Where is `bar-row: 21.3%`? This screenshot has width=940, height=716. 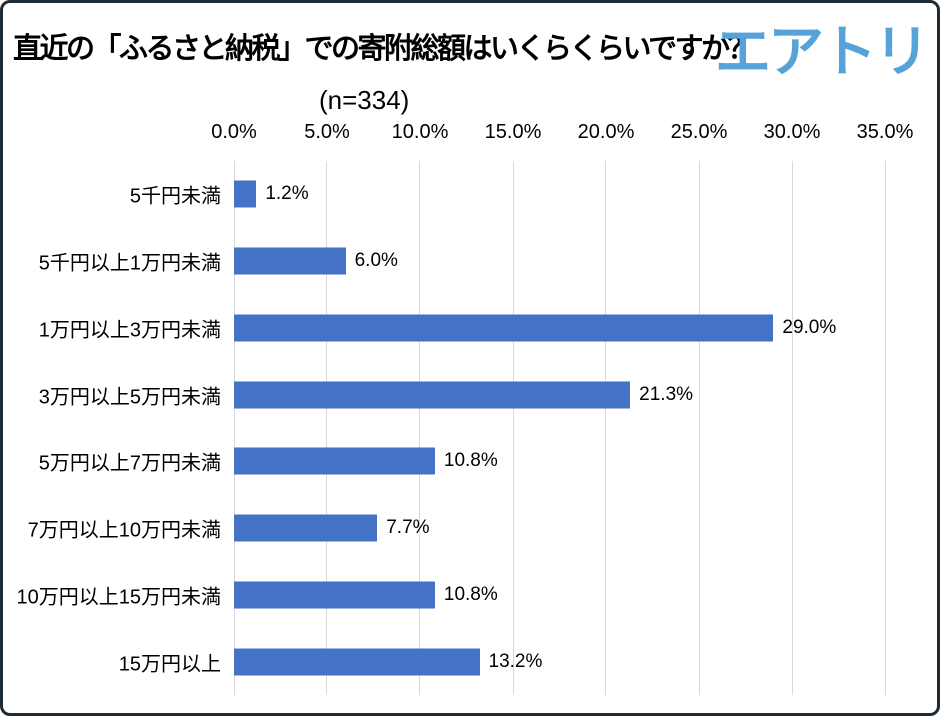 bar-row: 21.3% is located at coordinates (559, 394).